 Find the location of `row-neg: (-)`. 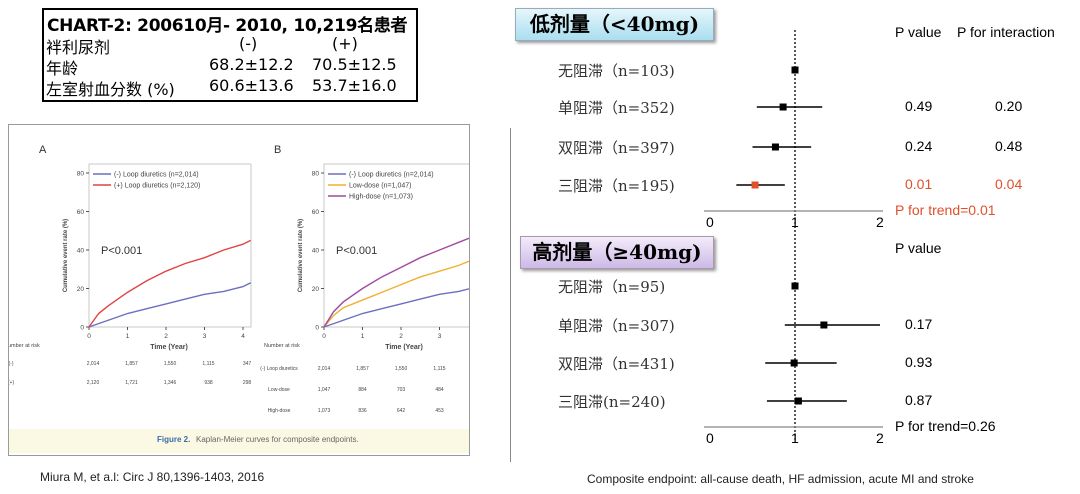

row-neg: (-) is located at coordinates (248, 43).